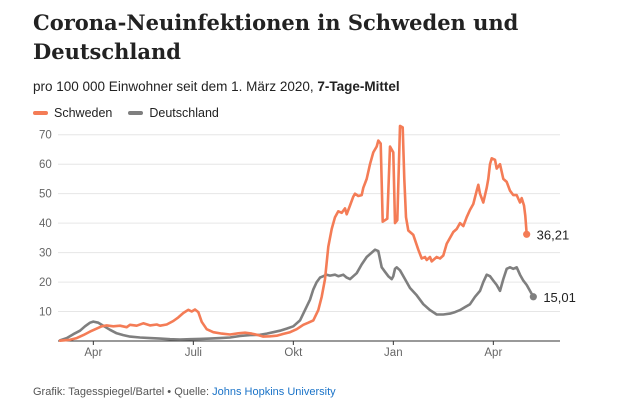 This screenshot has height=412, width=626. Describe the element at coordinates (533, 297) in the screenshot. I see `end-point-deutschland` at that location.